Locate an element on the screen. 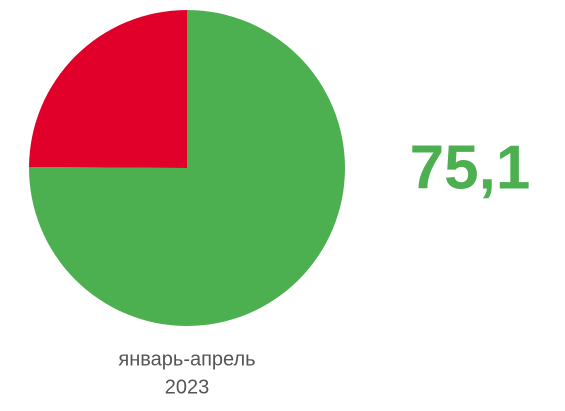  pie-slice is located at coordinates (108, 89).